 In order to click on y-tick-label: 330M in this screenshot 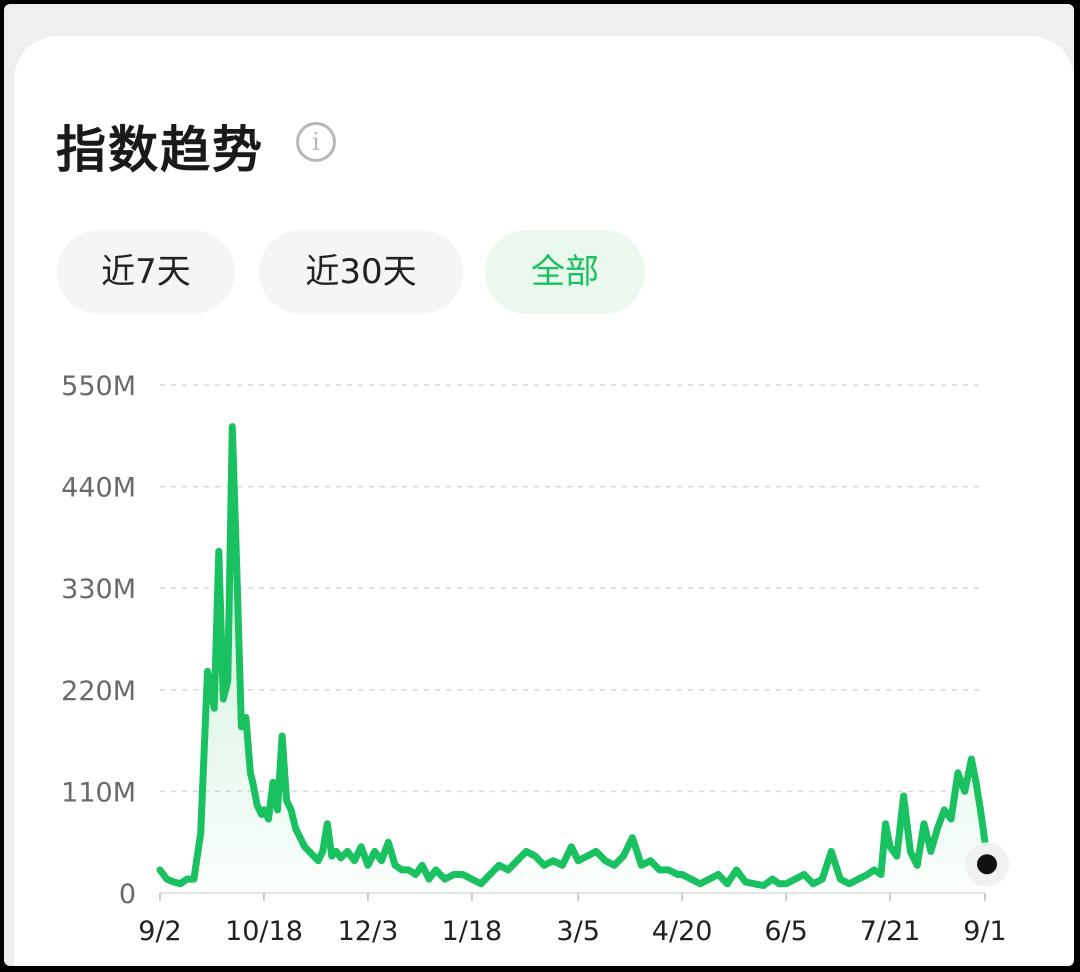, I will do `click(98, 589)`.